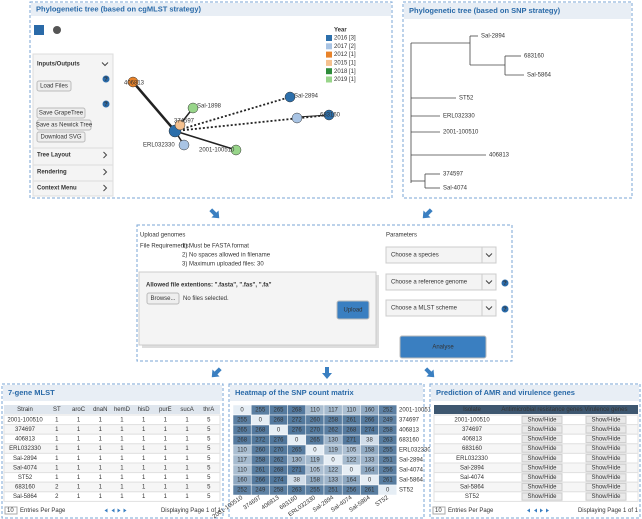 This screenshot has height=519, width=642. I want to click on column-header: Strain, so click(25, 410).